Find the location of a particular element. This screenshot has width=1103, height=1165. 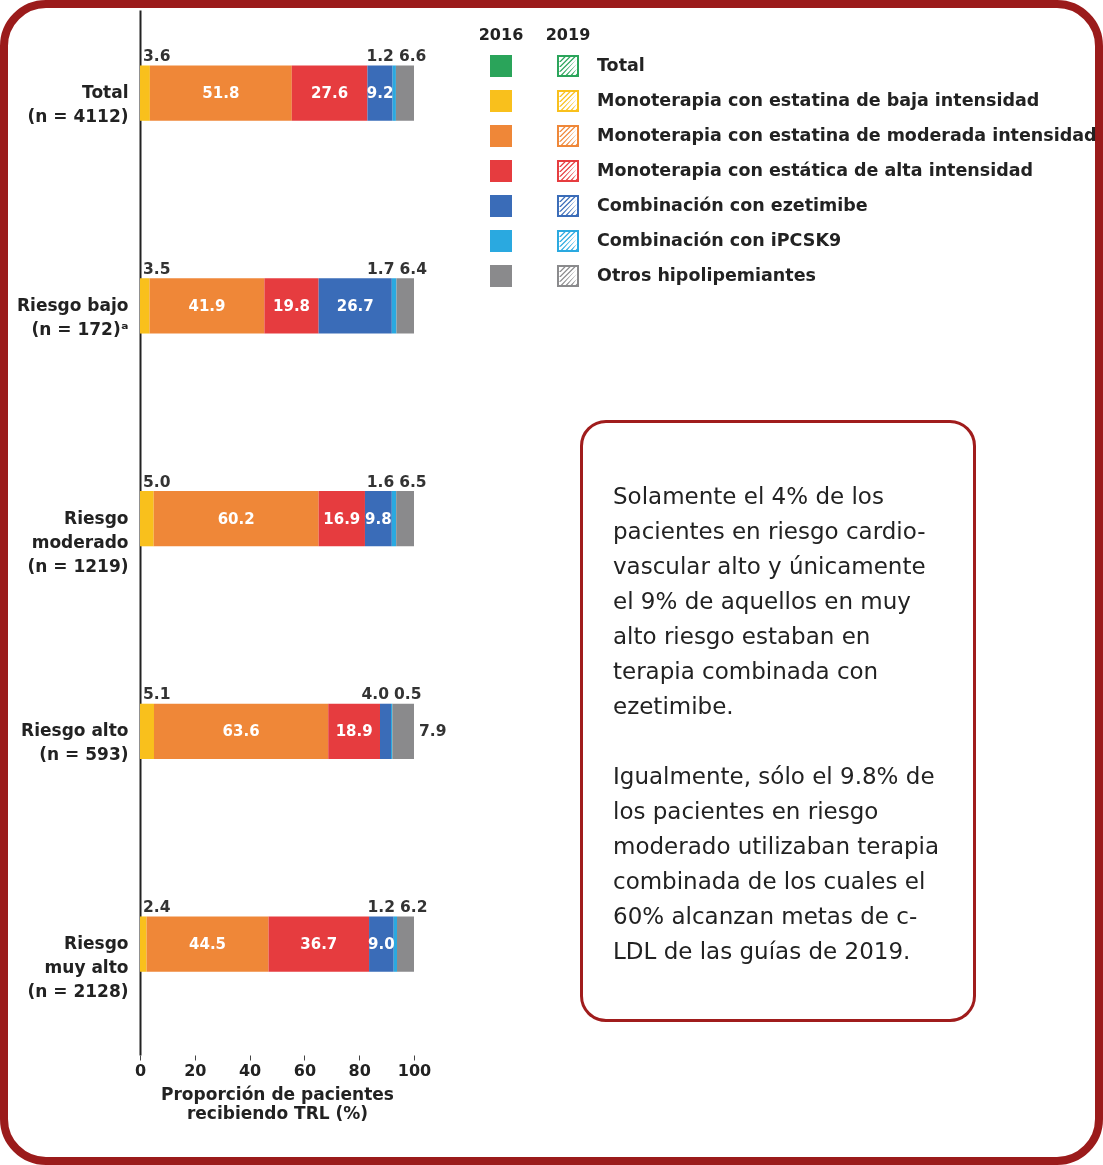

x-tick-label: 20 is located at coordinates (195, 1070).